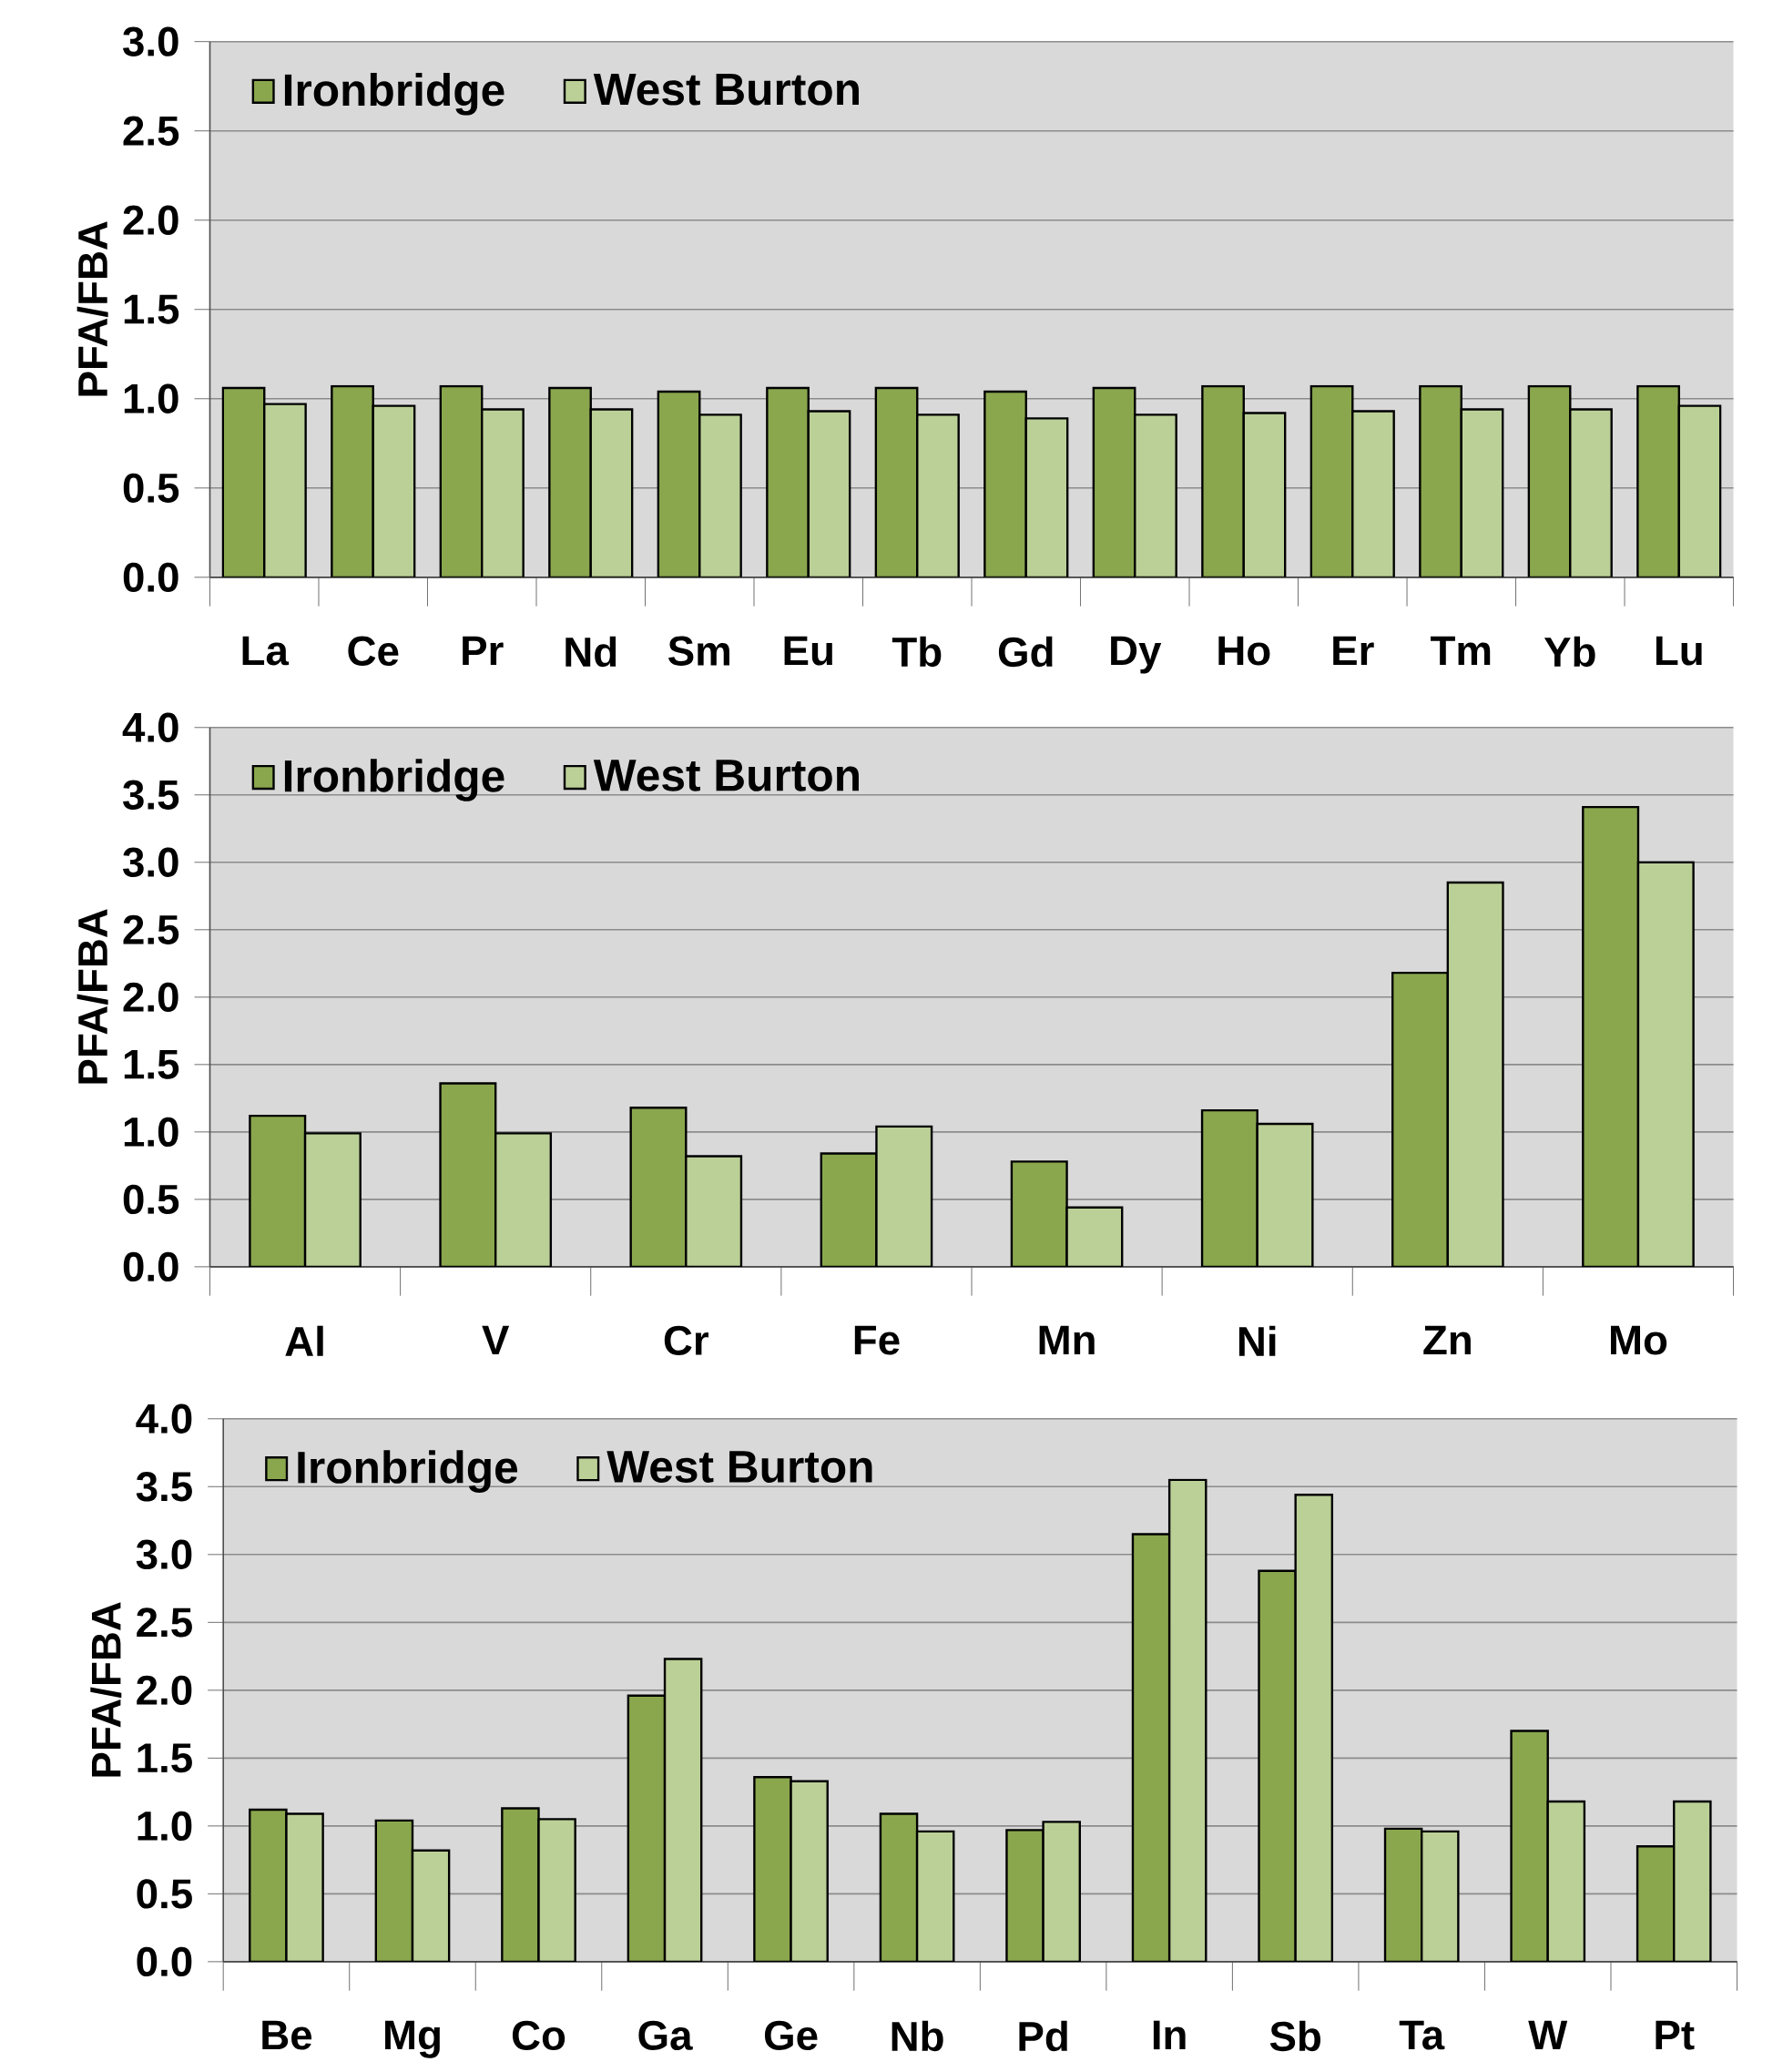 The image size is (1773, 2072). Describe the element at coordinates (304, 1341) in the screenshot. I see `x-tick-label: Al` at that location.